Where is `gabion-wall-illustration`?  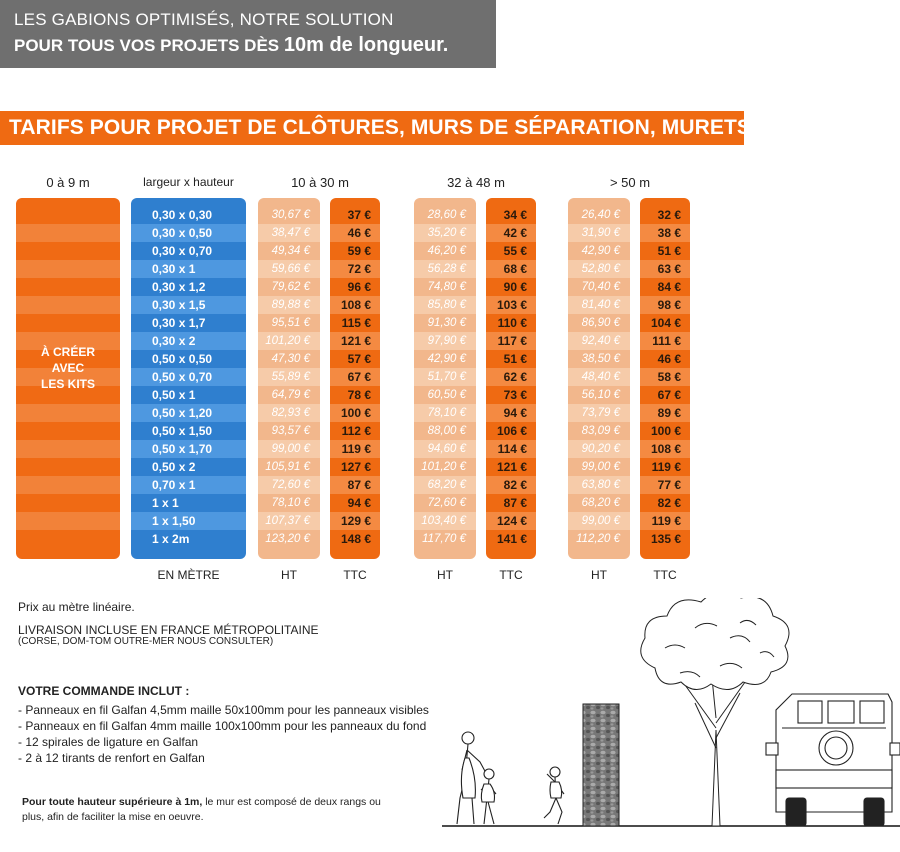
gabion-wall-illustration is located at coordinates (671, 712).